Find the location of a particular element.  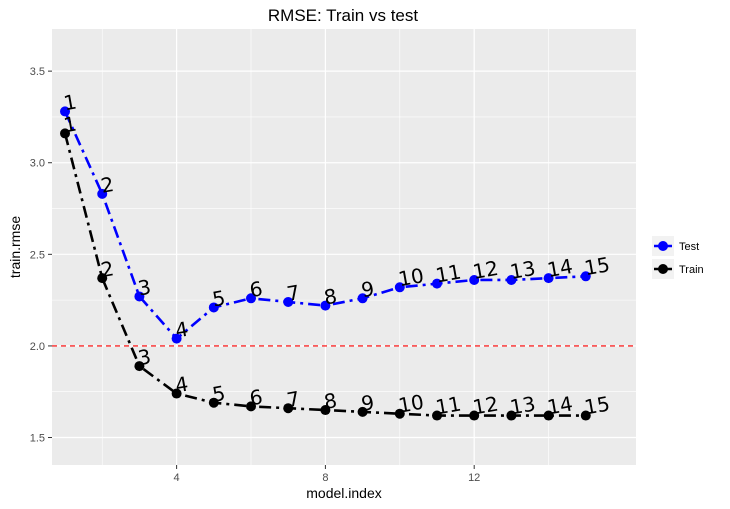

test-point-label: 1 is located at coordinates (70, 103).